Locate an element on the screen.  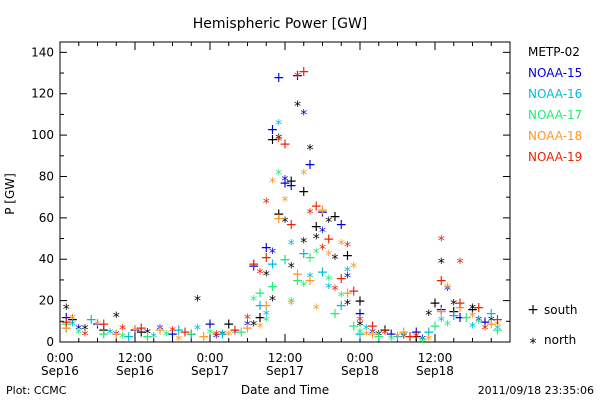
x-tick-label-time: 12:00 is located at coordinates (435, 358).